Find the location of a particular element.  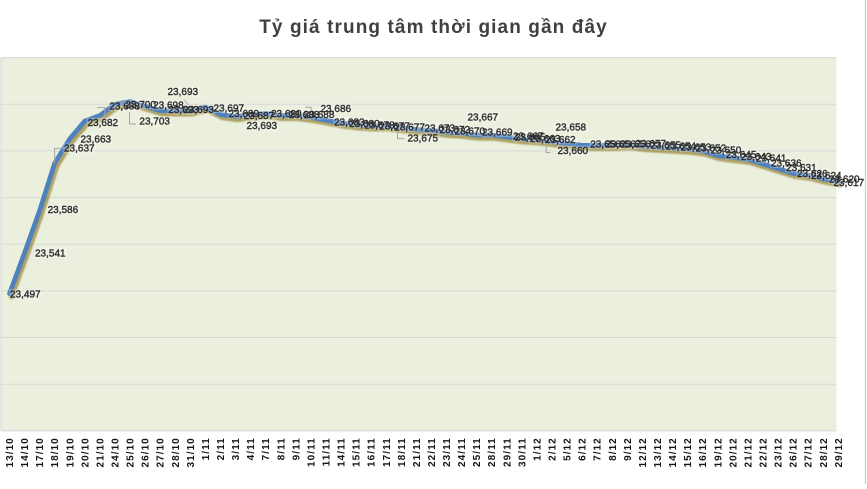

svg-text: 22/11 is located at coordinates (432, 452).